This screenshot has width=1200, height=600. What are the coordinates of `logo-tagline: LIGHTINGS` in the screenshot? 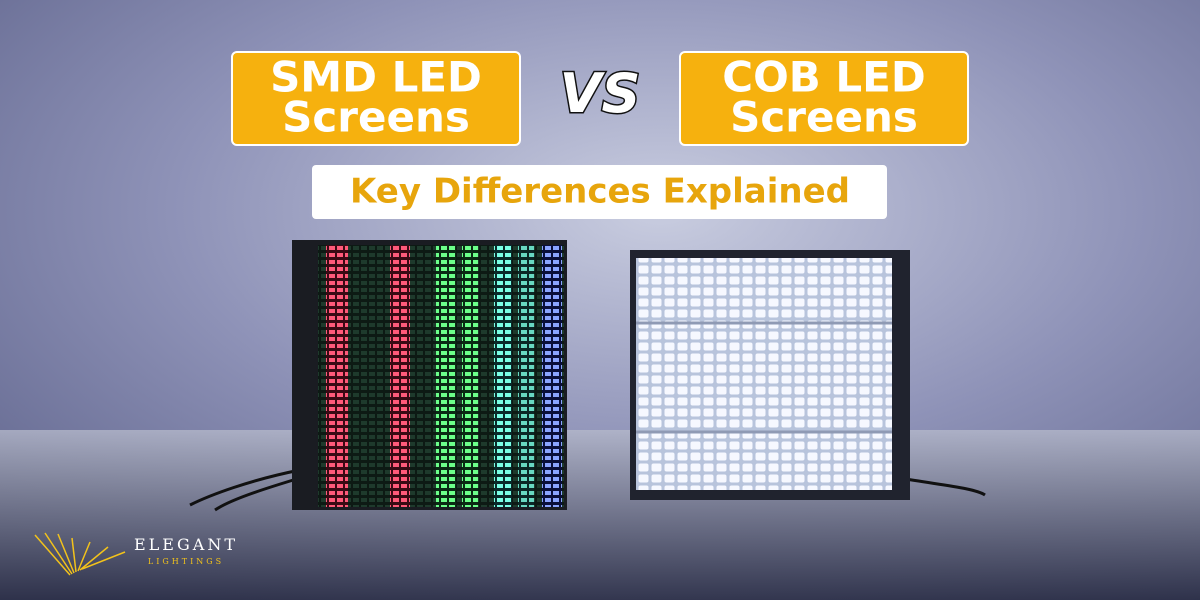 It's located at (186, 561).